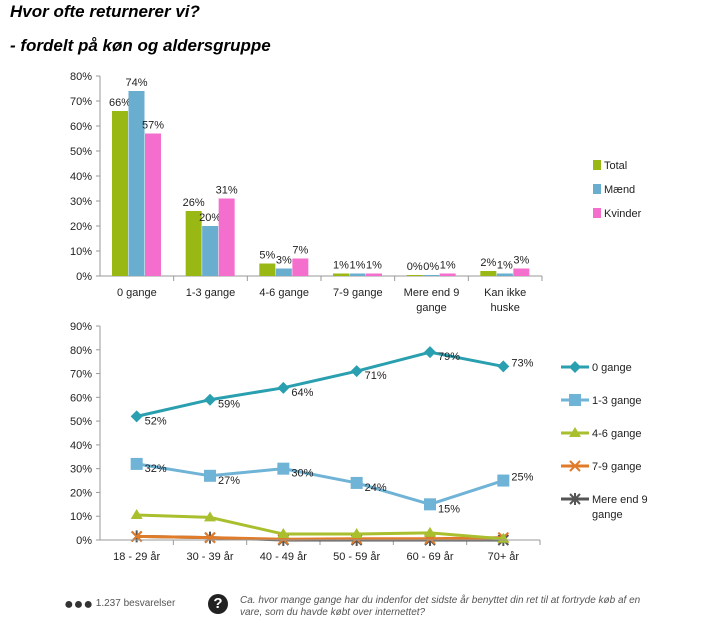  Describe the element at coordinates (617, 434) in the screenshot. I see `legend-label: 4-6 gange` at that location.